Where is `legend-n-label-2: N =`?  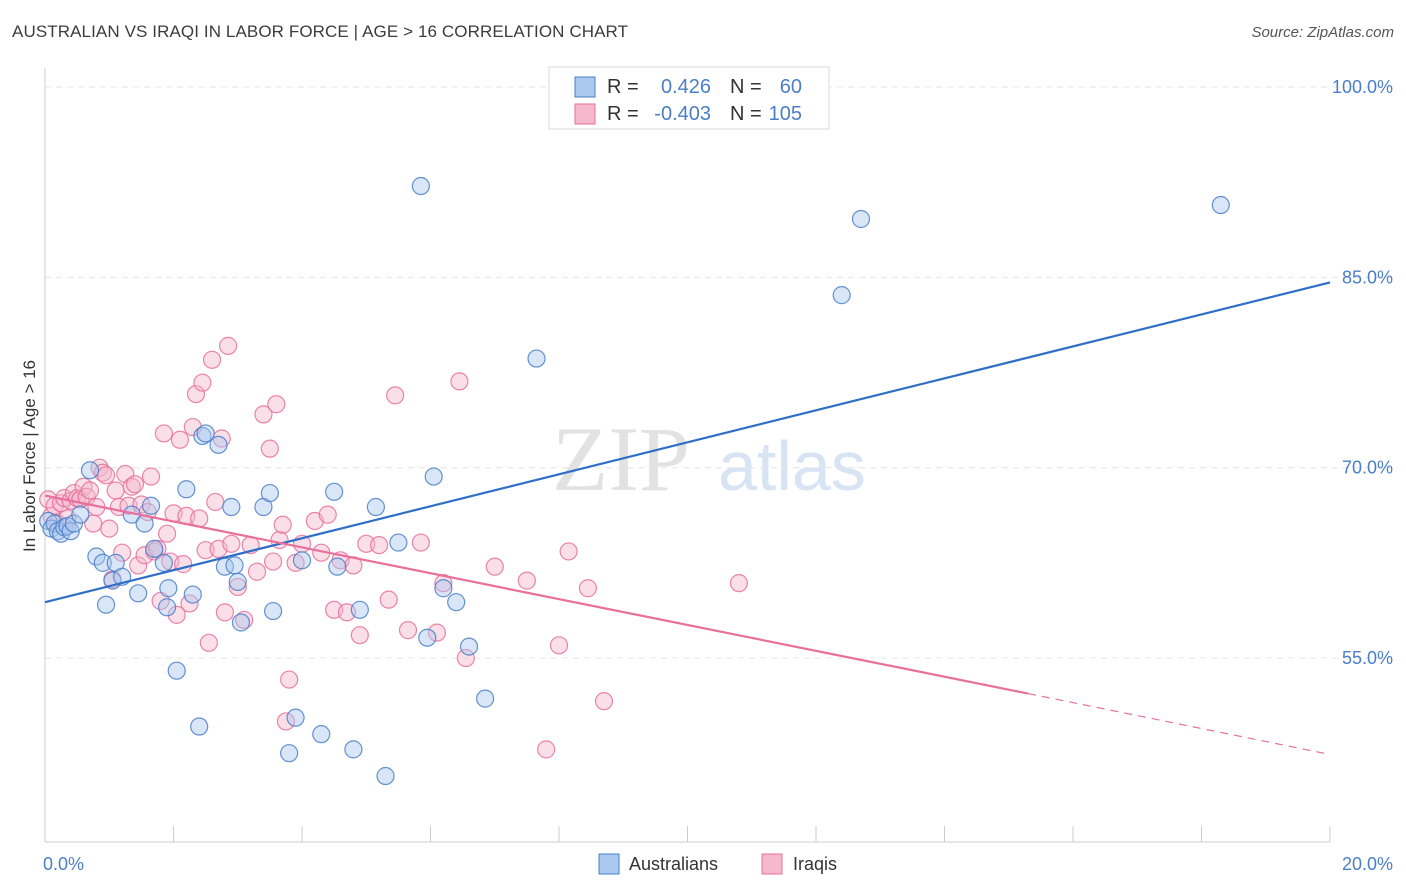 legend-n-label-2: N = is located at coordinates (746, 114).